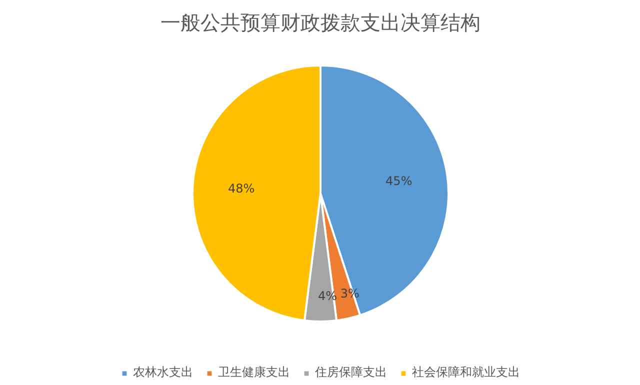  Describe the element at coordinates (320, 22) in the screenshot. I see `chart-title: 一般公共预算财政拨款支出决算结构` at that location.